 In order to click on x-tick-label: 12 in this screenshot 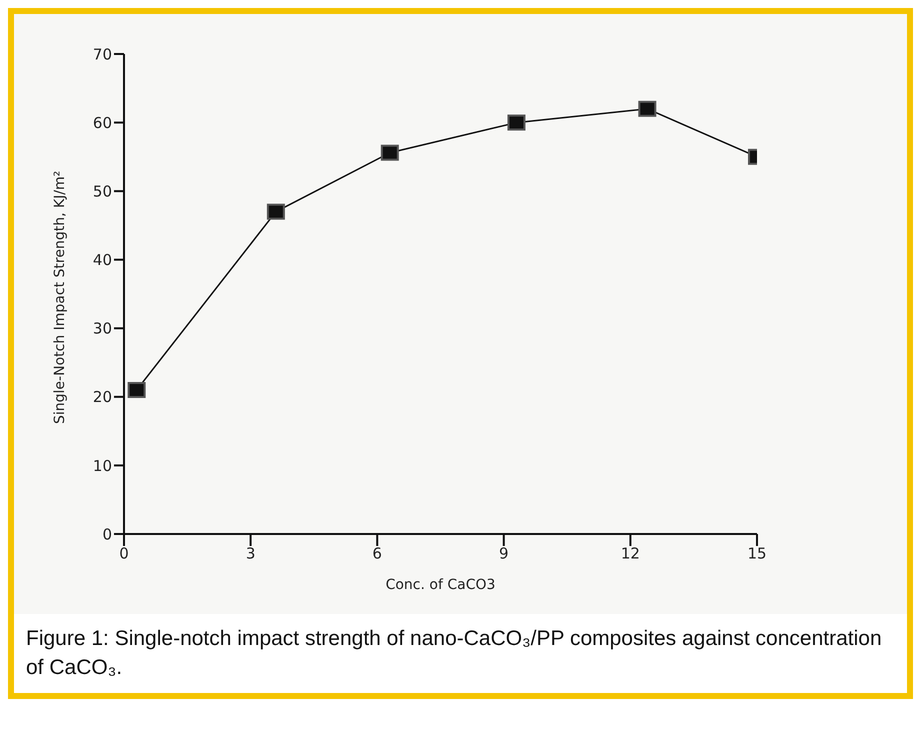, I will do `click(630, 553)`.